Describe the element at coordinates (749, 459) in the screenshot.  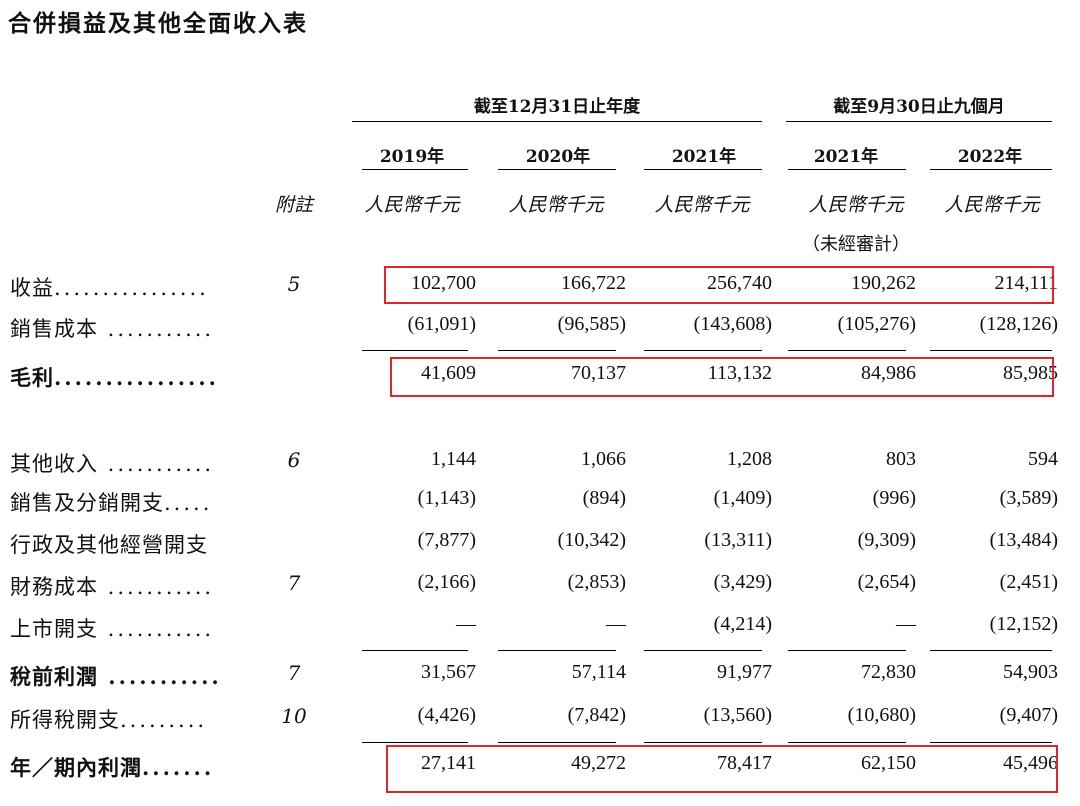
I see `cell-value: 1,208` at that location.